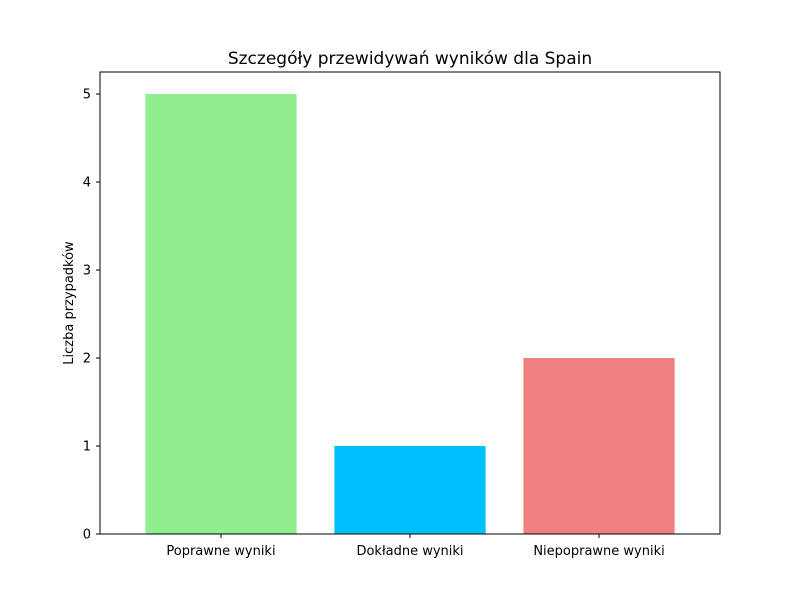  Describe the element at coordinates (87, 271) in the screenshot. I see `y-tick-label-3: 3` at that location.